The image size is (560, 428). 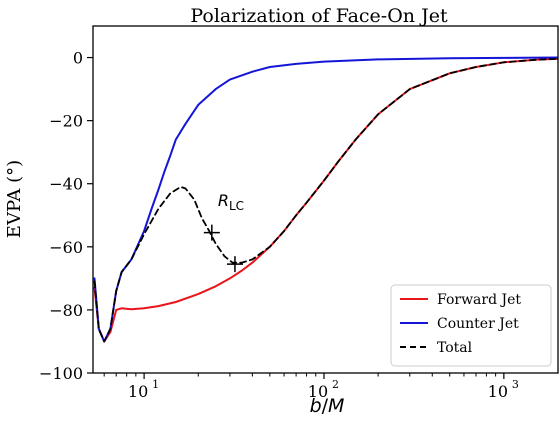 I want to click on y-tick-label: −40, so click(x=66, y=184).